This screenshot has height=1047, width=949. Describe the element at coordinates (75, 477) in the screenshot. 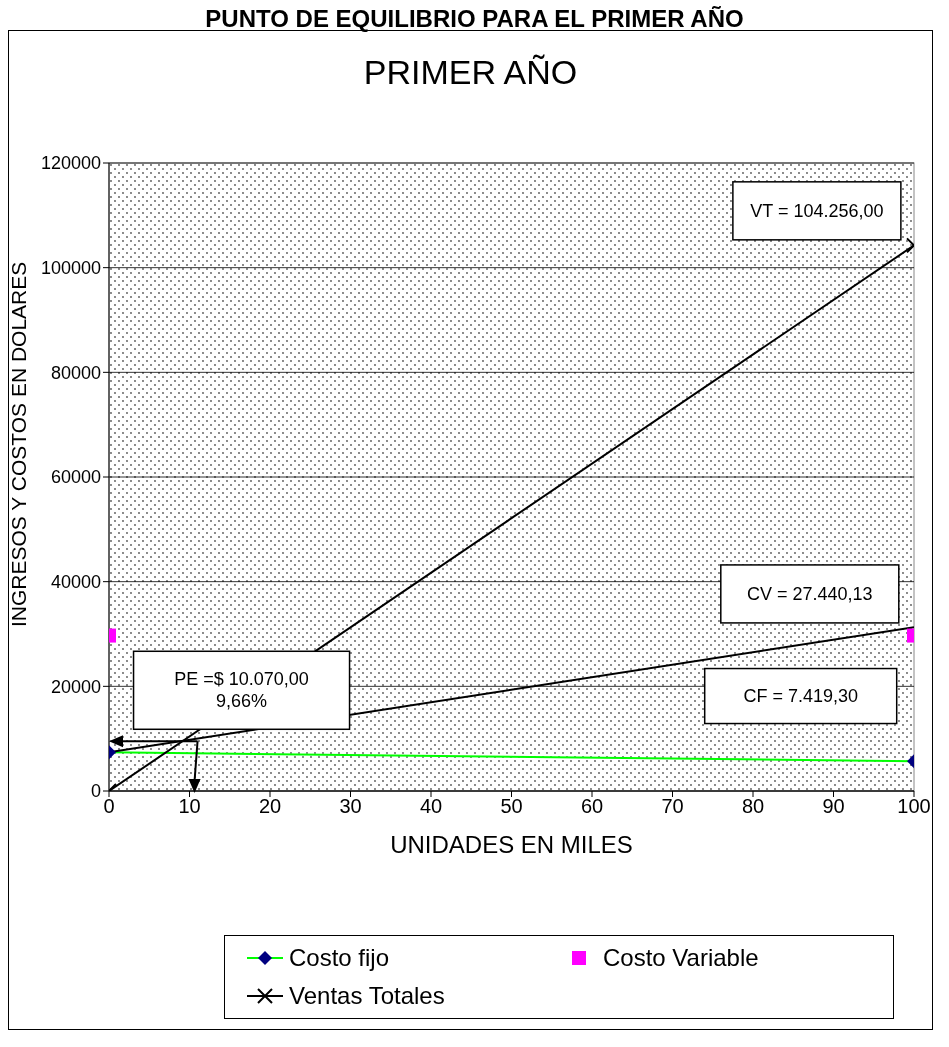

I see `y-tick-label: 60000` at that location.